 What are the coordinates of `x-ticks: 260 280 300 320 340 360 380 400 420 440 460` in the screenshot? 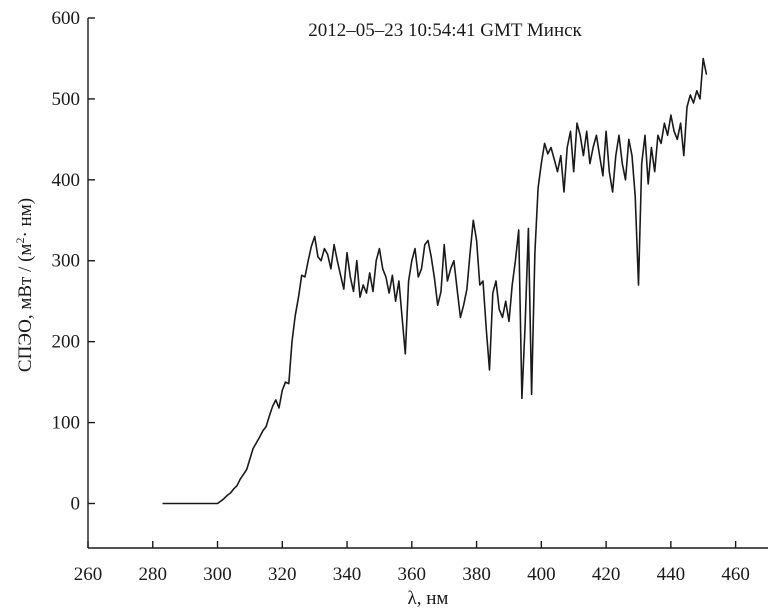 It's located at (412, 563).